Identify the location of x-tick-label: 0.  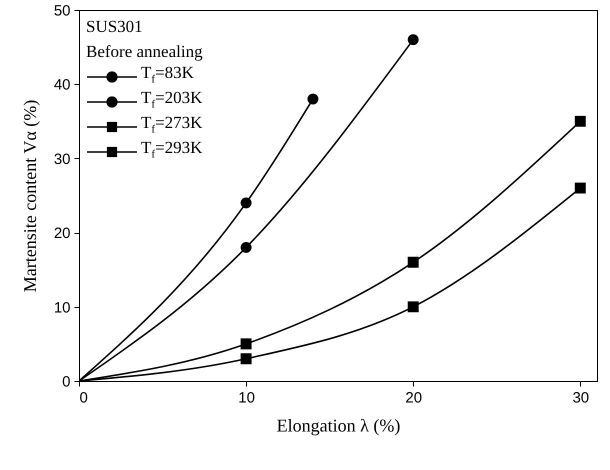
(84, 398).